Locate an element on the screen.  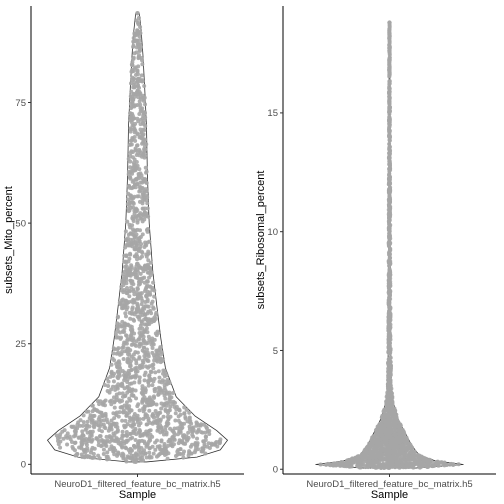
mito-max-point is located at coordinates (137, 13).